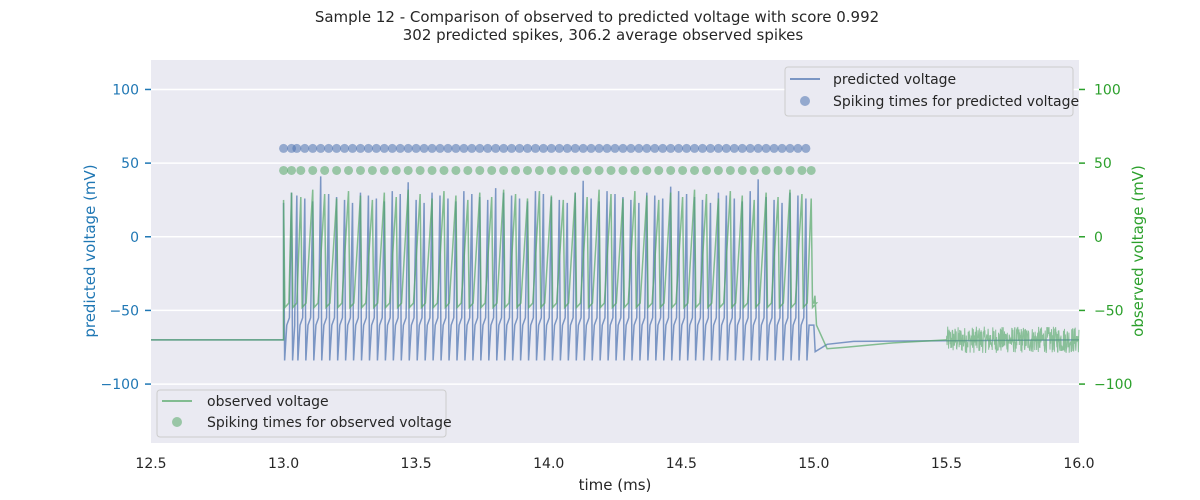 This screenshot has height=500, width=1200. I want to click on y-tick-left-label: 50, so click(130, 164).